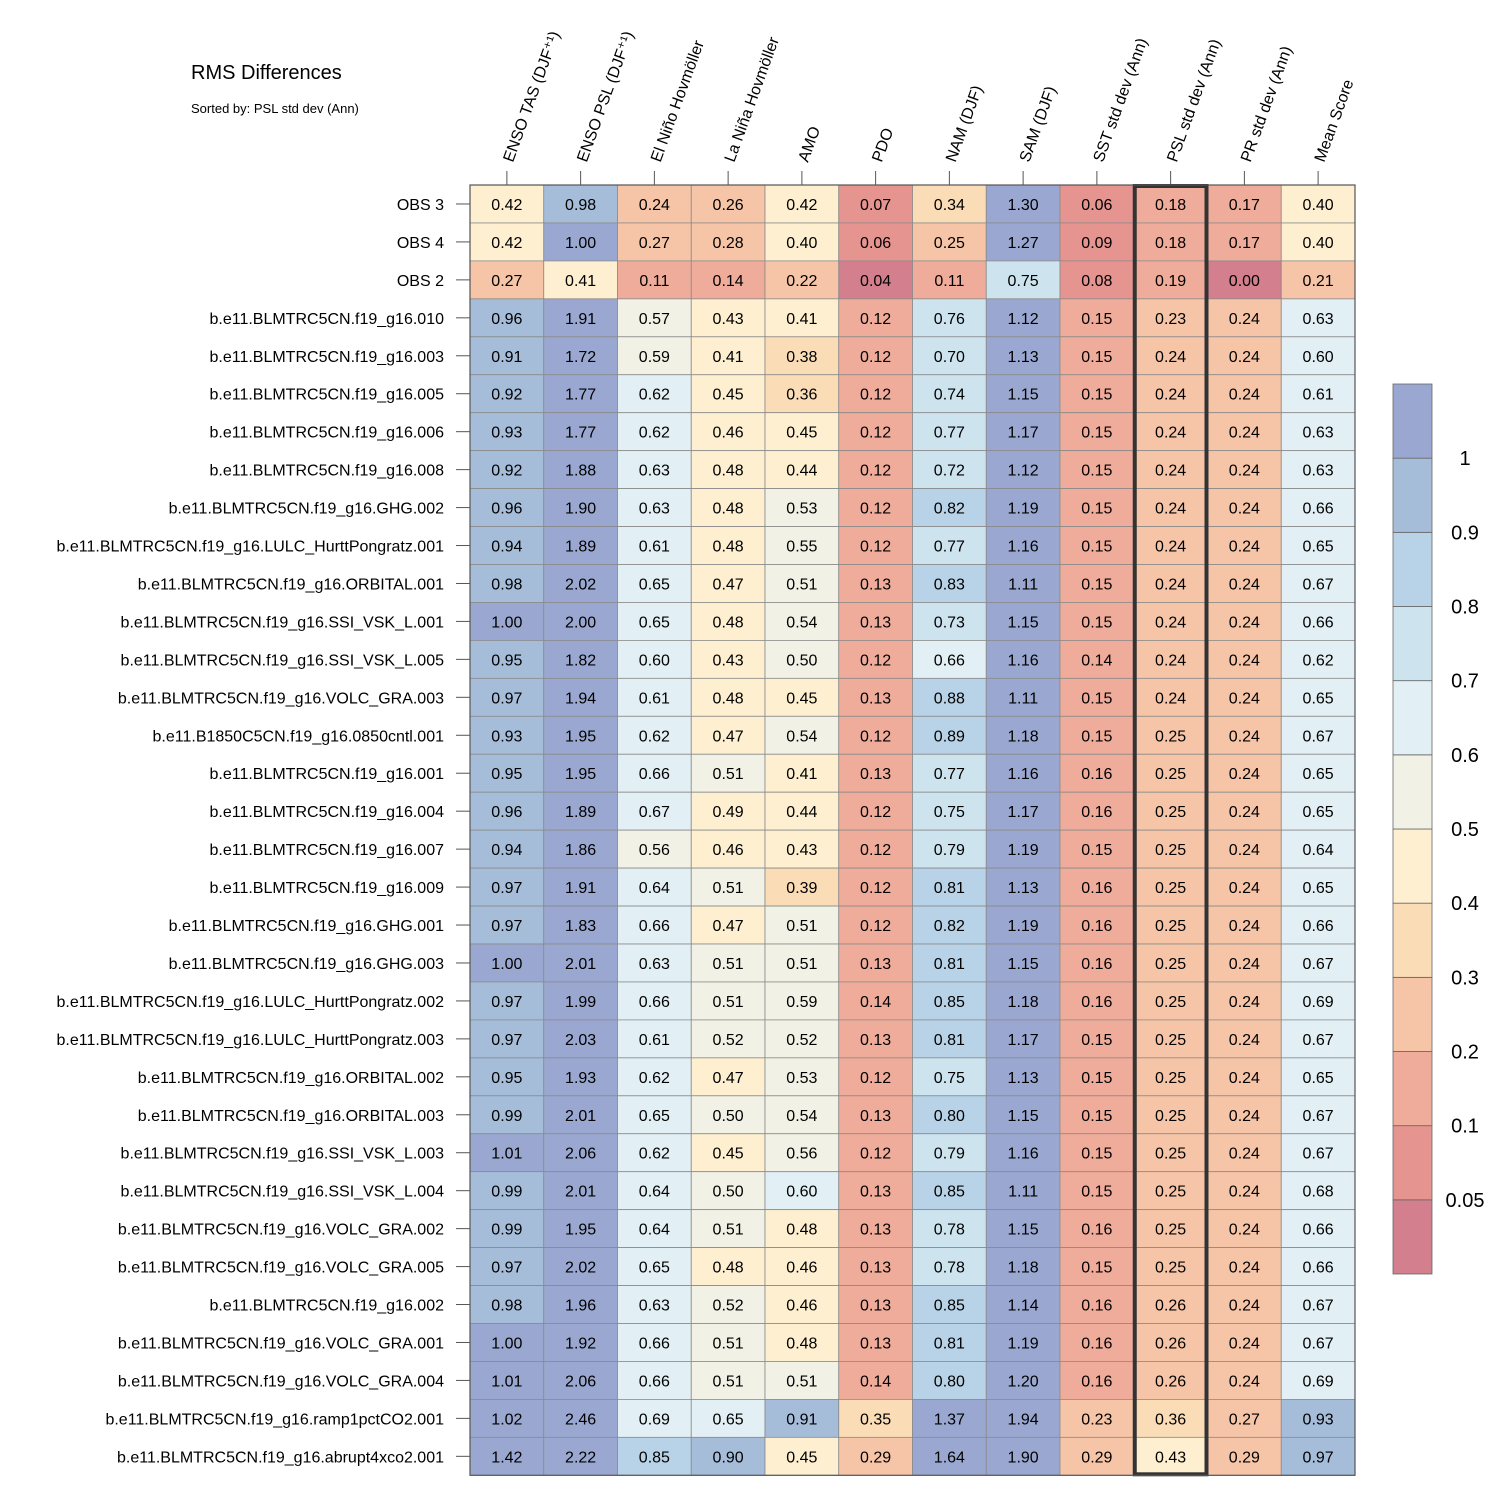 This screenshot has width=1505, height=1496. I want to click on cell-value: 0.62, so click(654, 433).